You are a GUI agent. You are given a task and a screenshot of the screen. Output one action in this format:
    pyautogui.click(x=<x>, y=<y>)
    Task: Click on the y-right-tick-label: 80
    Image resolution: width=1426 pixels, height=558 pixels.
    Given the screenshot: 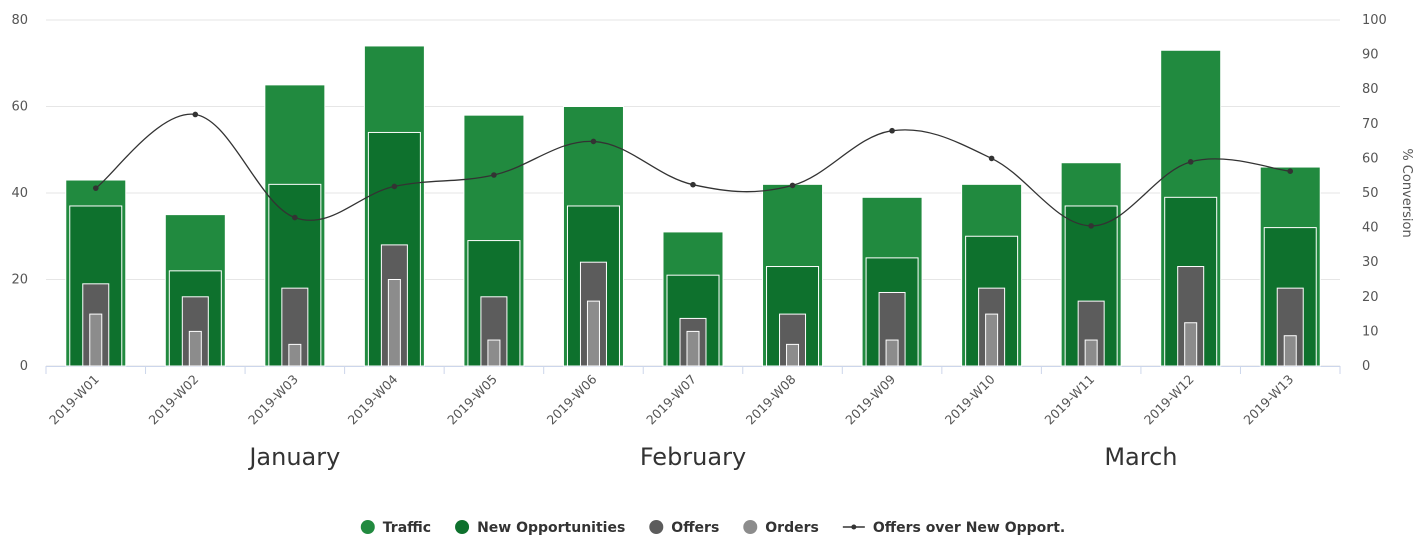 What is the action you would take?
    pyautogui.click(x=1370, y=89)
    